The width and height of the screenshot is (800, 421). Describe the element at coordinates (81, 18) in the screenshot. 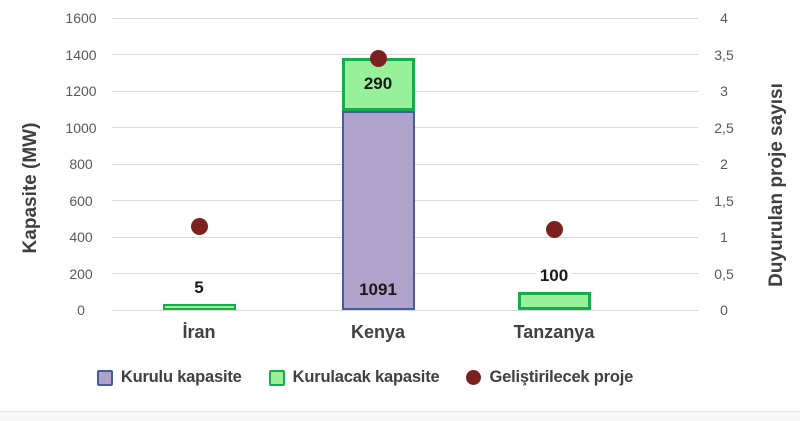

I see `y-axis-tick-label: 1600` at that location.